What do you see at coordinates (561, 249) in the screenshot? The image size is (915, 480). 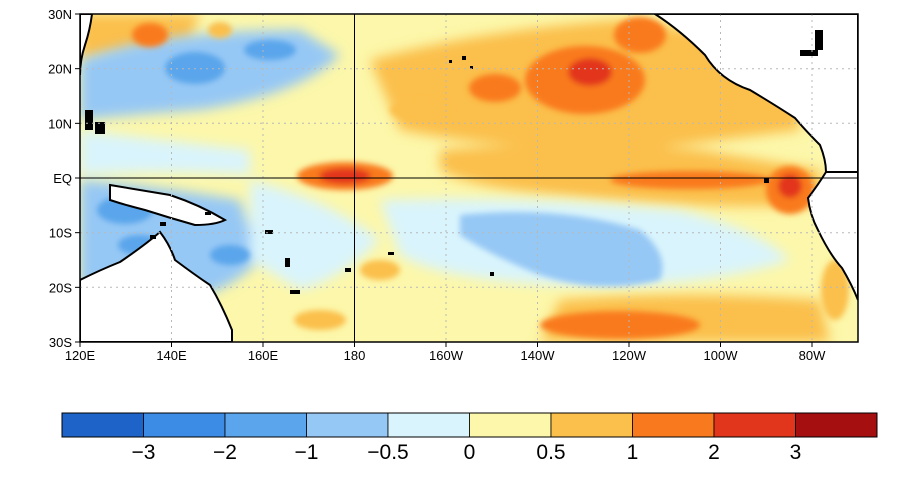 I see `cool-core-south` at bounding box center [561, 249].